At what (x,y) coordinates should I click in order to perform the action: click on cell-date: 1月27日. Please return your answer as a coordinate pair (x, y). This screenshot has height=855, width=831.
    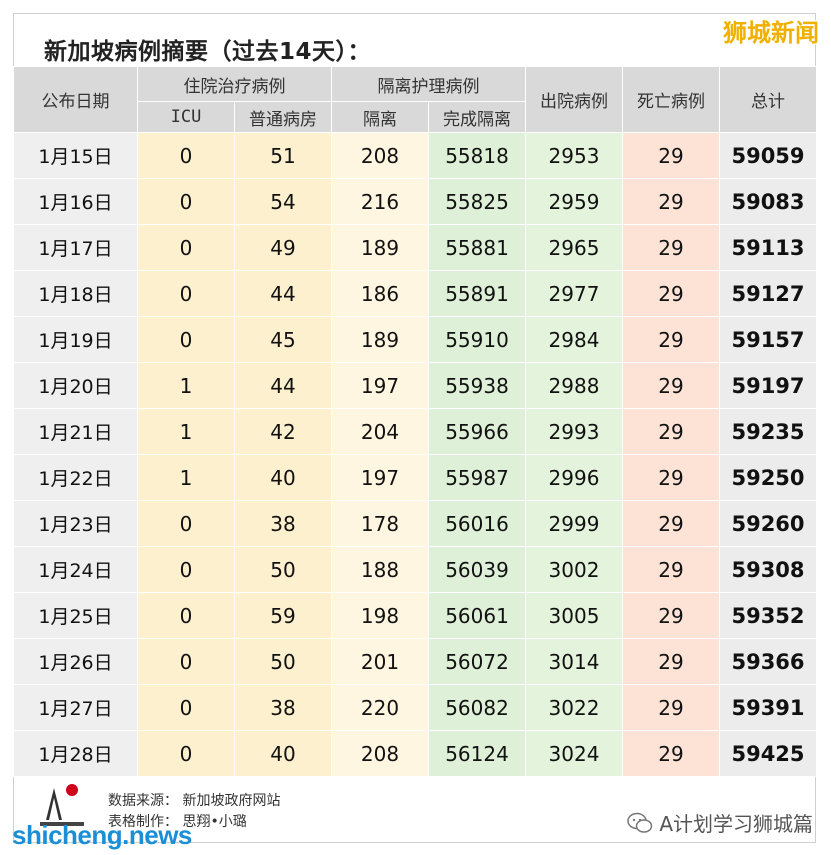
    Looking at the image, I should click on (75, 707).